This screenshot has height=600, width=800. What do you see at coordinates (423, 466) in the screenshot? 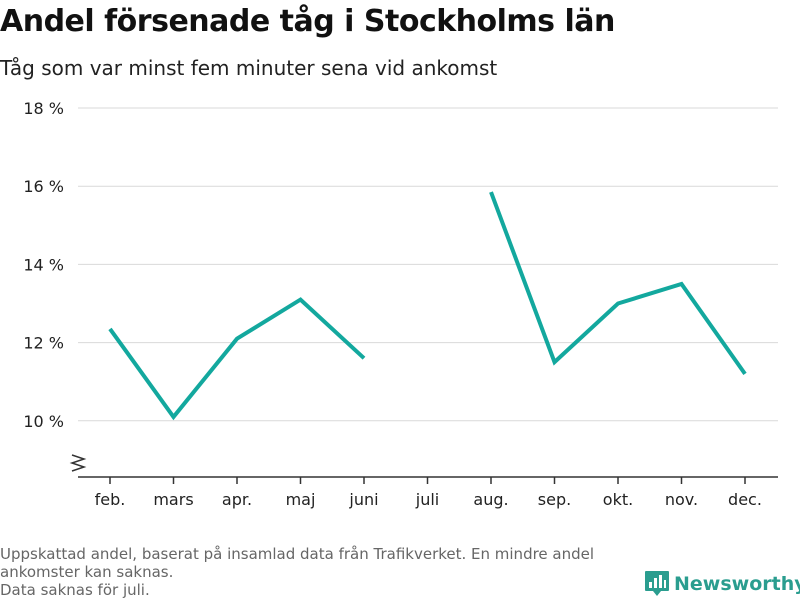
I see `x-axis` at bounding box center [423, 466].